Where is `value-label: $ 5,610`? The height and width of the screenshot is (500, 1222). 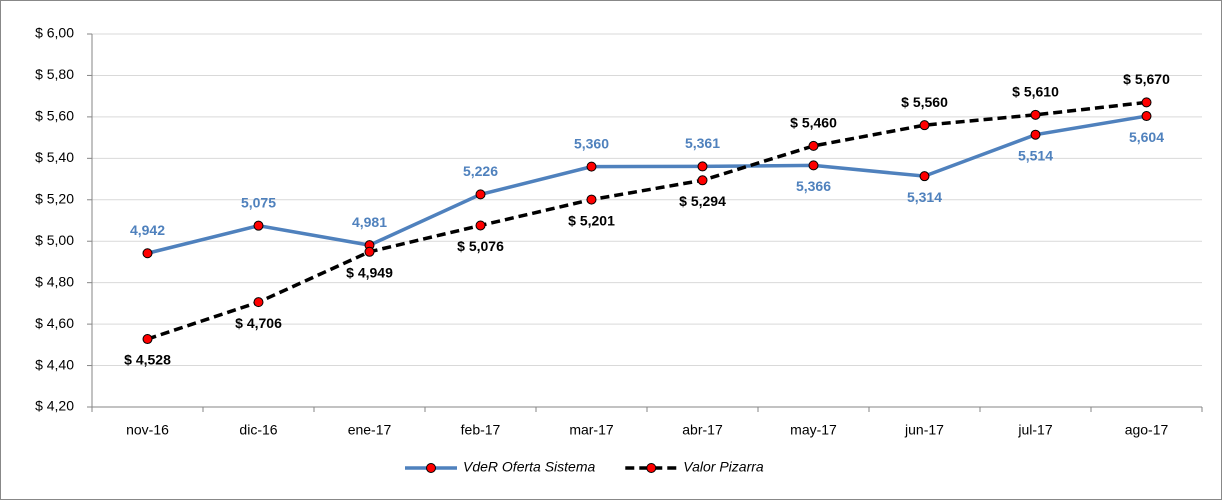
value-label: $ 5,610 is located at coordinates (1035, 92).